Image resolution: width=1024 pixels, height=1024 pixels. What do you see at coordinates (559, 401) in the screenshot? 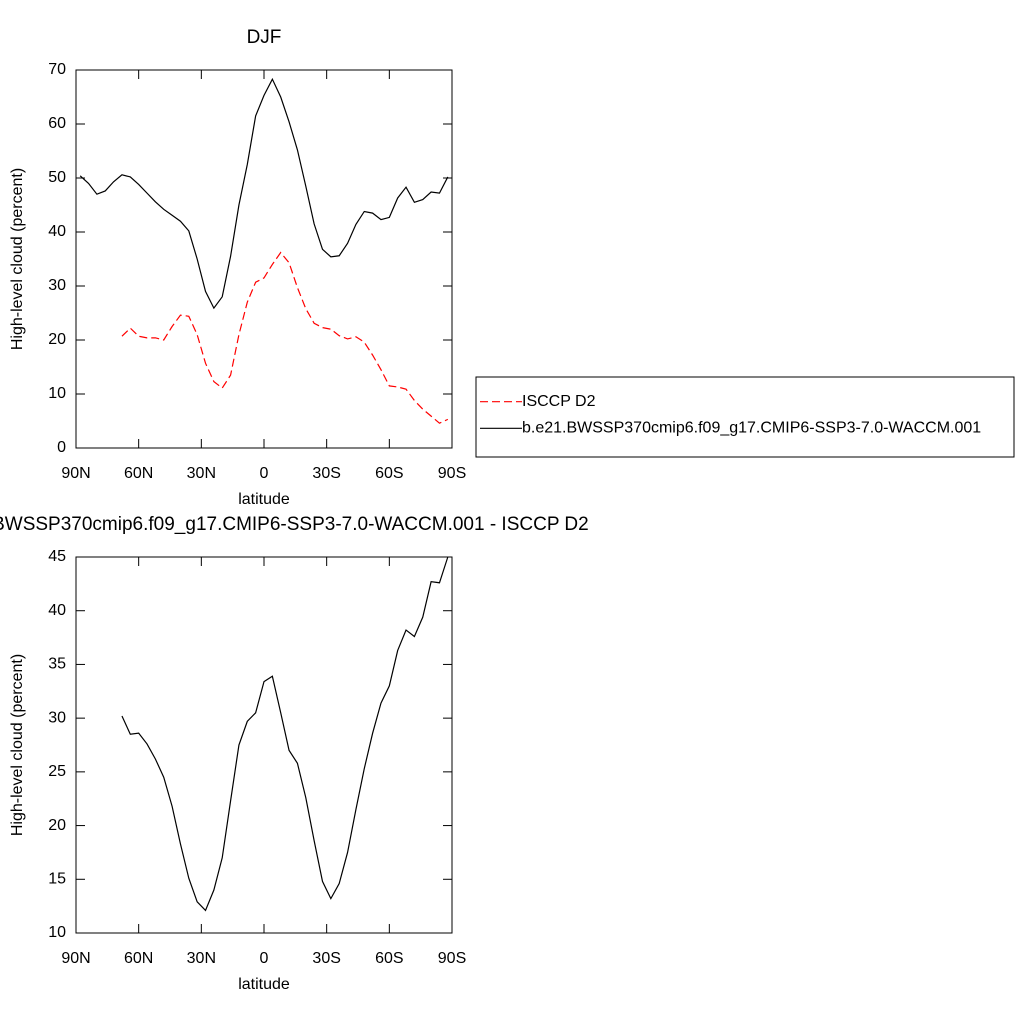
I see `legend-label: ISCCP D2` at bounding box center [559, 401].